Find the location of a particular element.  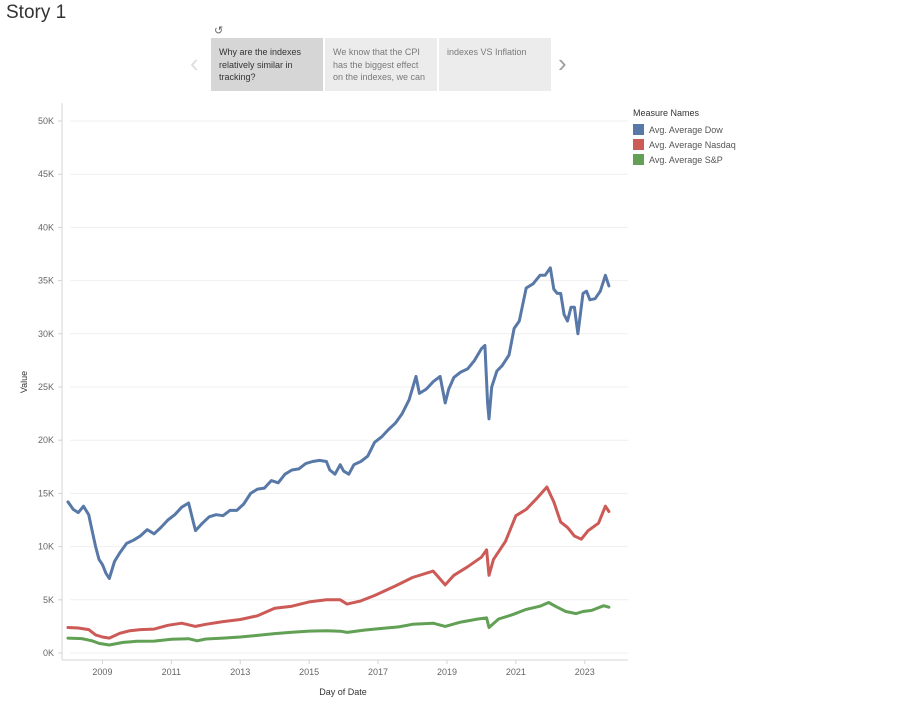

chevron-left-icon: ‹ is located at coordinates (194, 63).